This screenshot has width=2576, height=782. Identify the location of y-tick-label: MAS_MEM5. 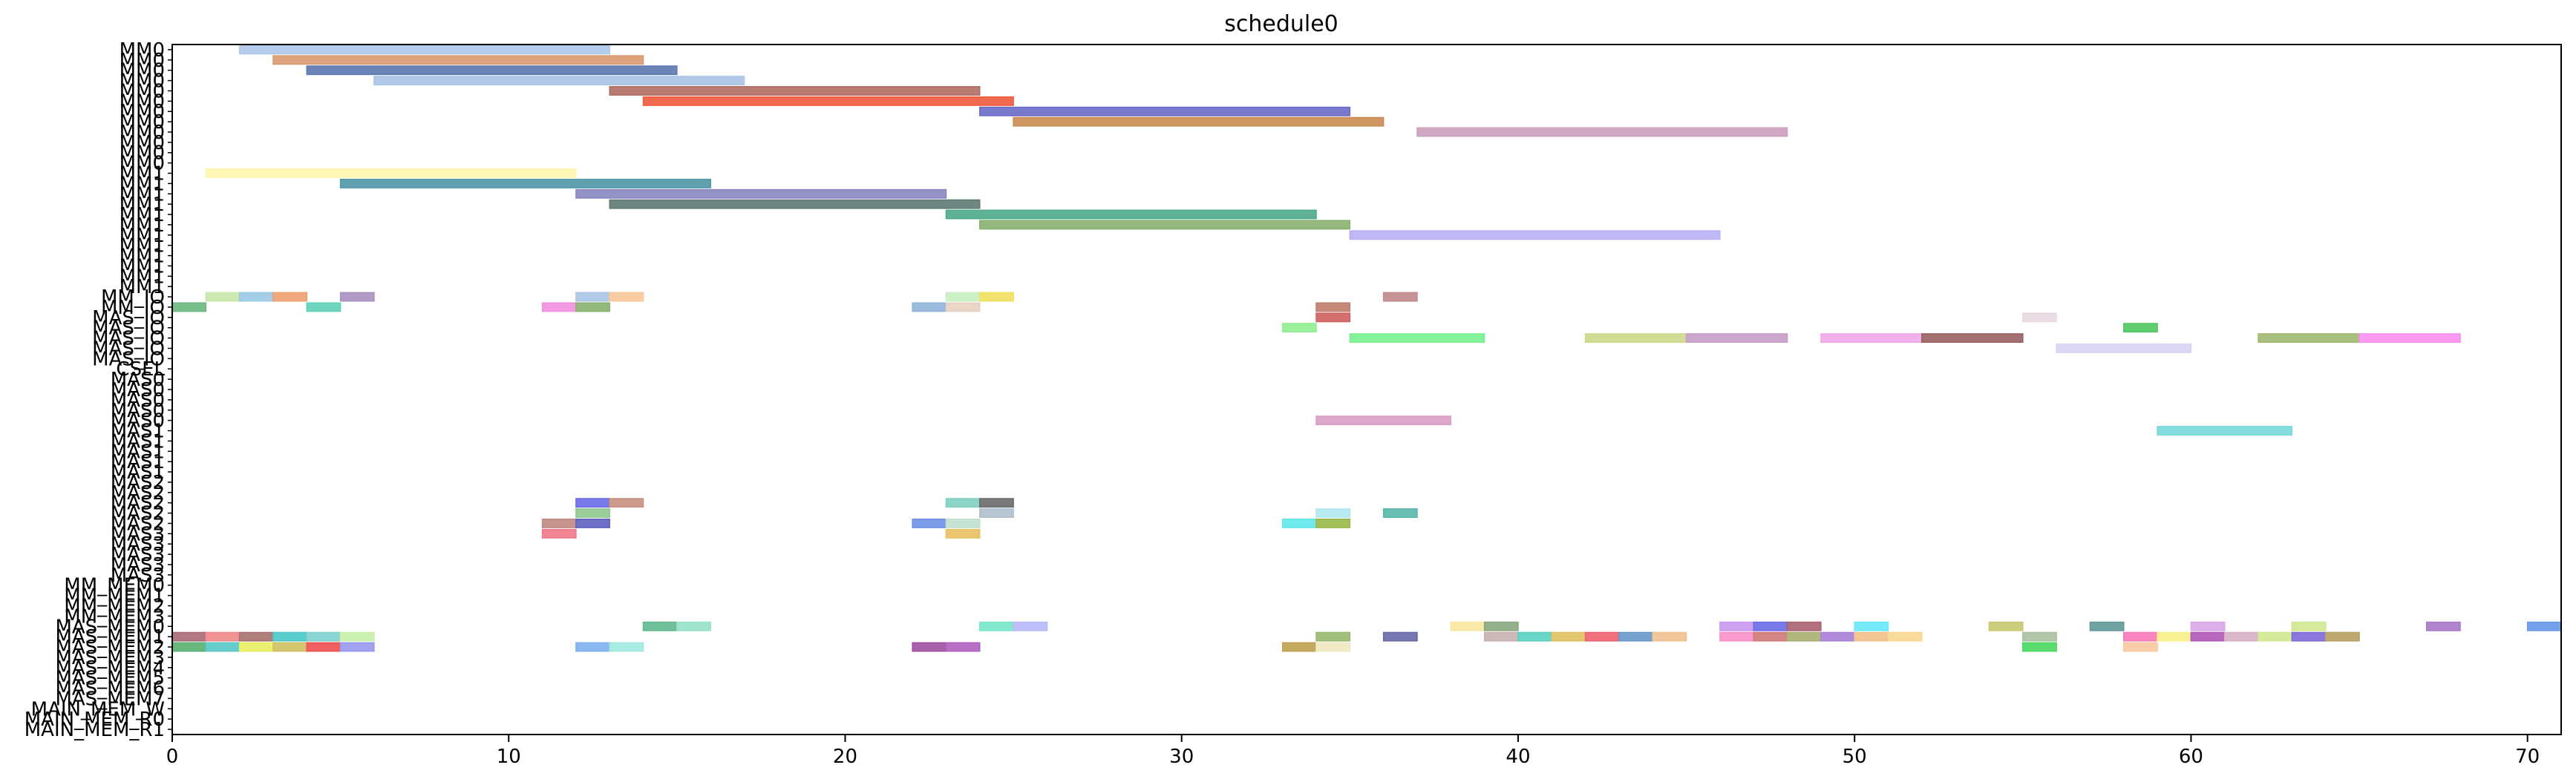
(110, 679).